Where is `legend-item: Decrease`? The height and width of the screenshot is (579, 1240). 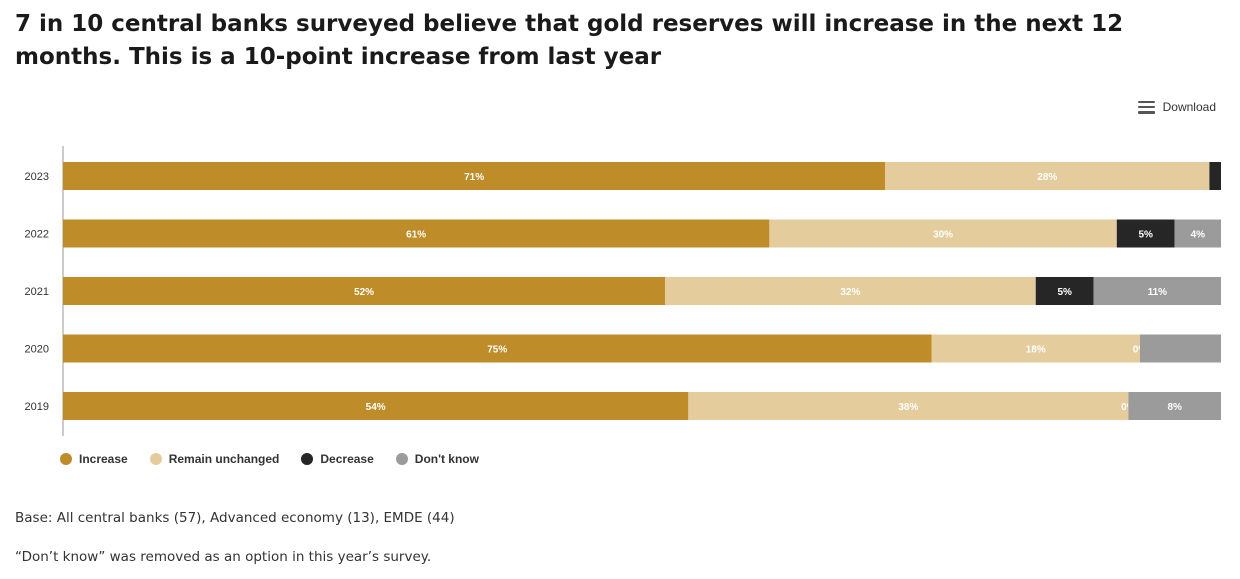 legend-item: Decrease is located at coordinates (337, 459).